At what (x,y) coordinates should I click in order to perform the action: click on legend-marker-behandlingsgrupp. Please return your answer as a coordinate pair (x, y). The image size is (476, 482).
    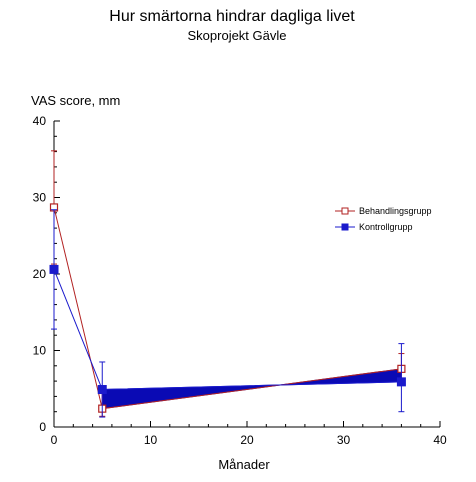
    Looking at the image, I should click on (345, 211).